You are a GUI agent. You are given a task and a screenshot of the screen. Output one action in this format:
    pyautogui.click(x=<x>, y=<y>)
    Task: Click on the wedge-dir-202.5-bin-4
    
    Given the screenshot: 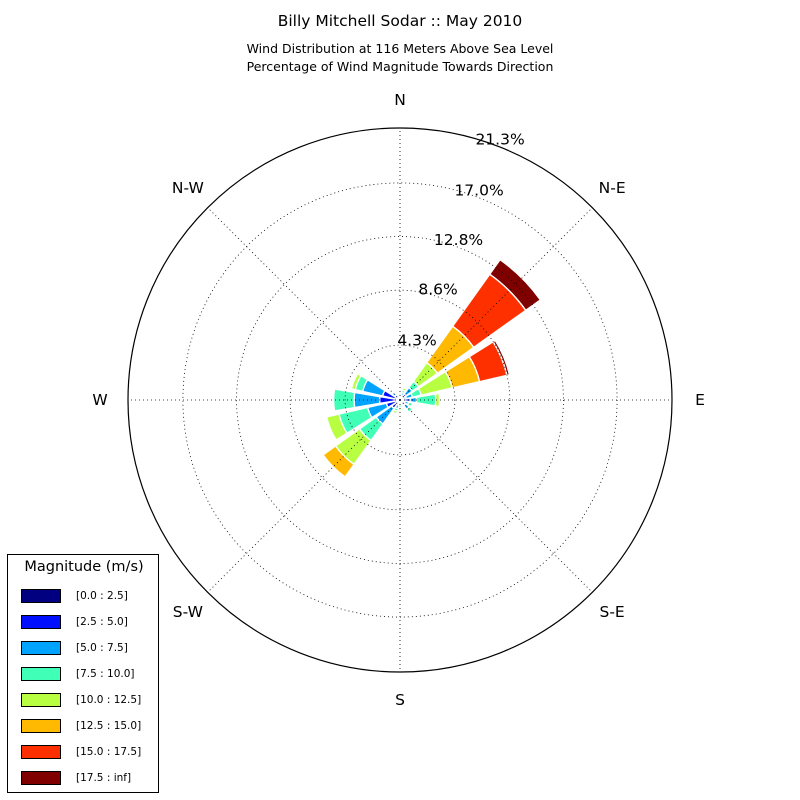 What is the action you would take?
    pyautogui.click(x=395, y=411)
    